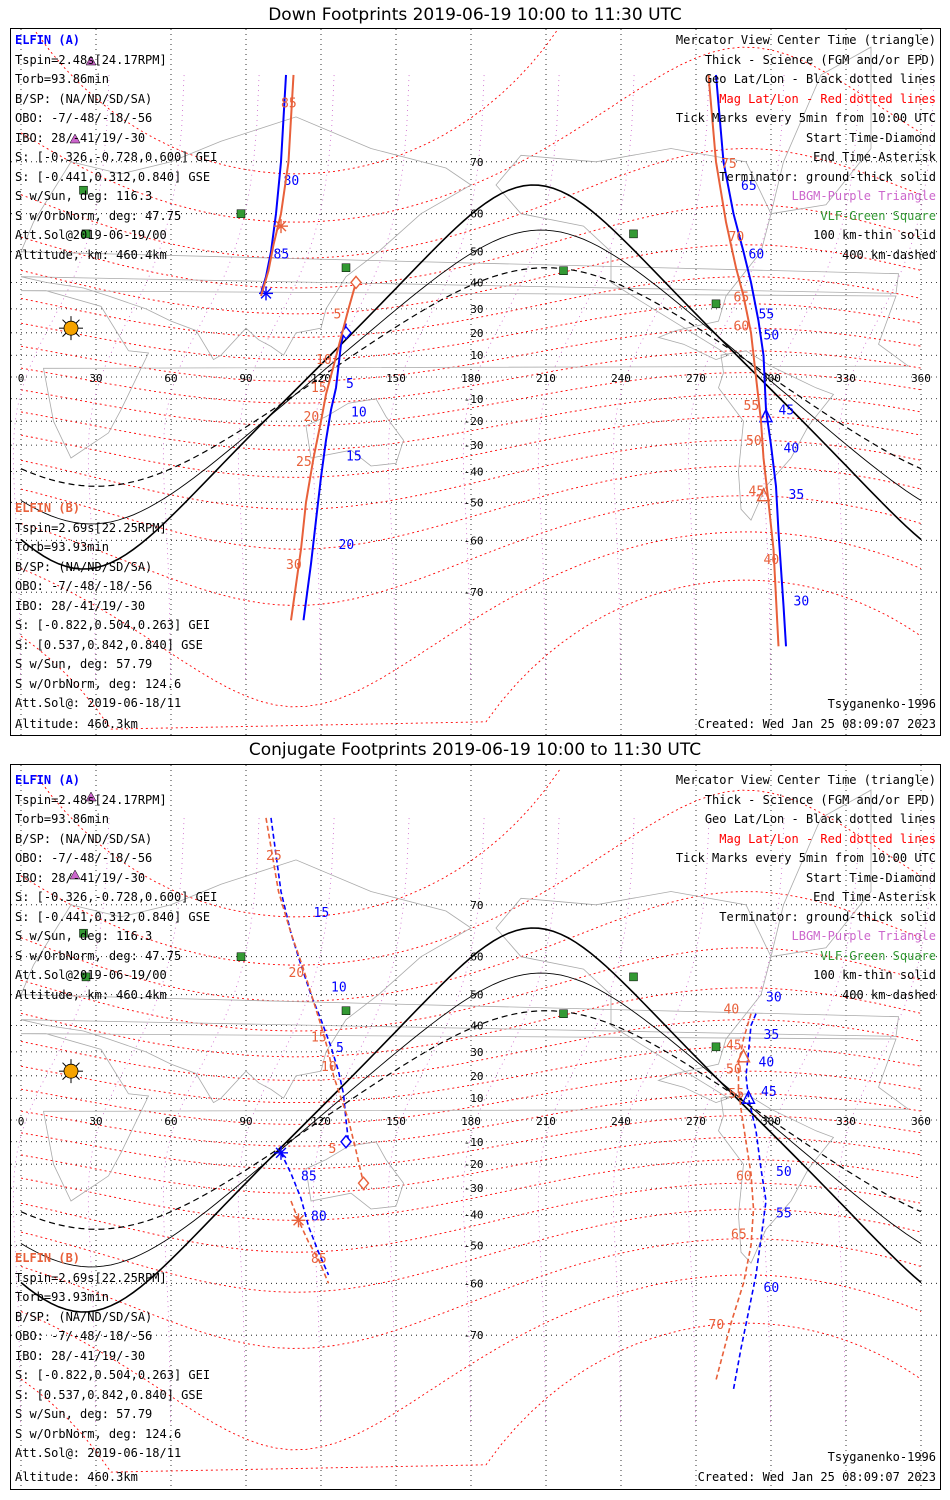 Image resolution: width=950 pixels, height=1500 pixels. What do you see at coordinates (21, 378) in the screenshot?
I see `lon-tick-label: 0` at bounding box center [21, 378].